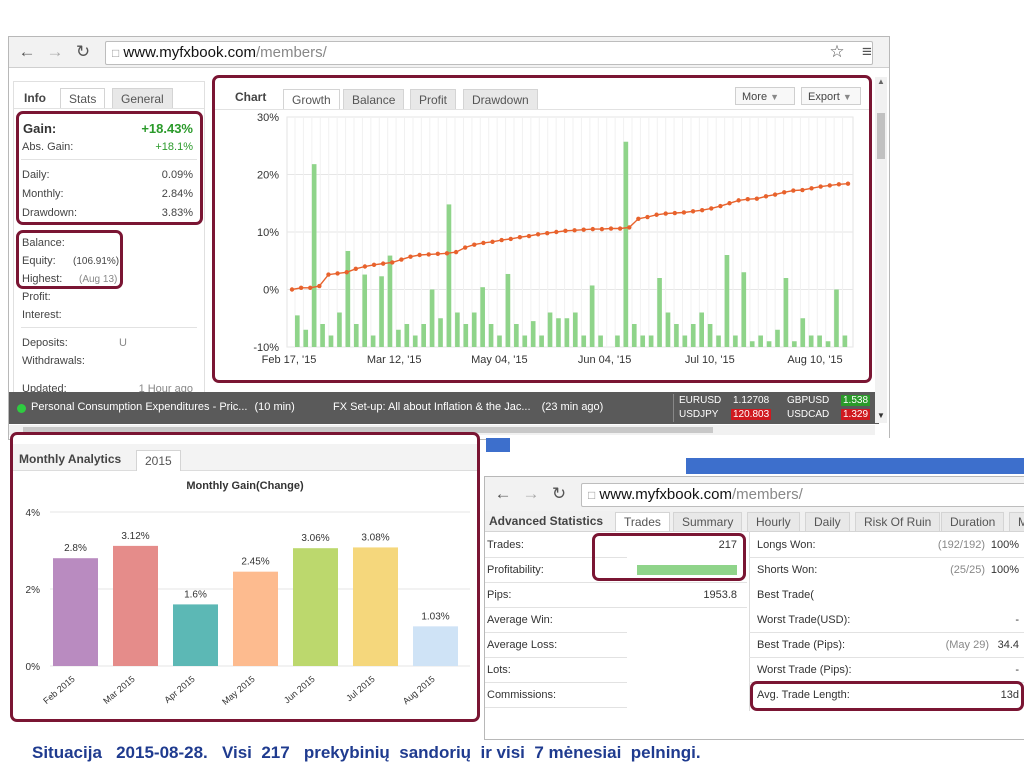 This screenshot has width=1024, height=768. Describe the element at coordinates (804, 670) in the screenshot. I see `stat-worst-trade-pips-label: Worst Trade (Pips):` at that location.